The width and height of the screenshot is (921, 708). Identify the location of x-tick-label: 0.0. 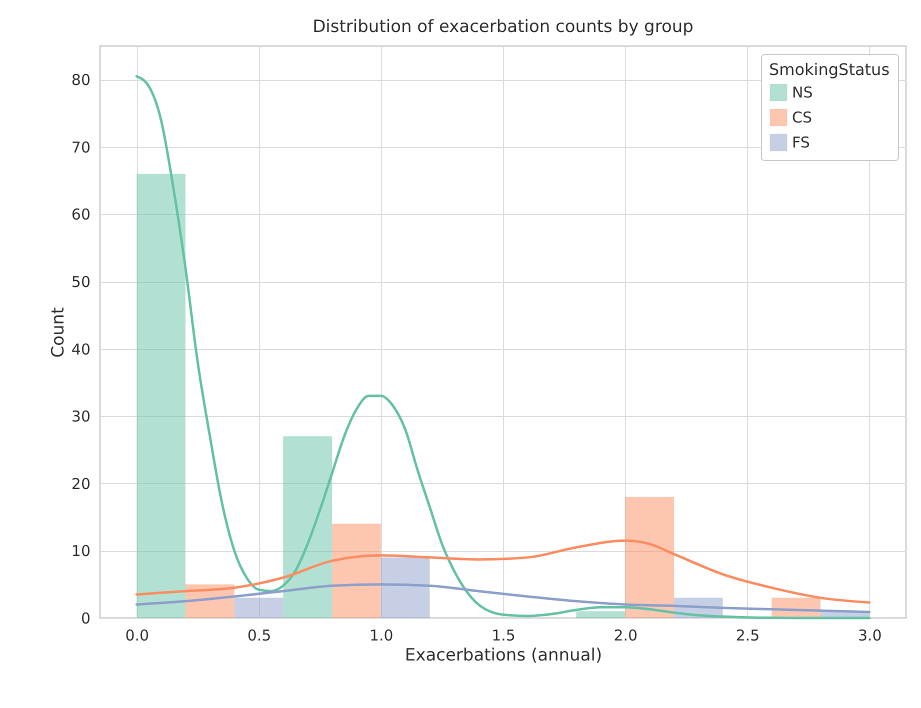
(137, 635).